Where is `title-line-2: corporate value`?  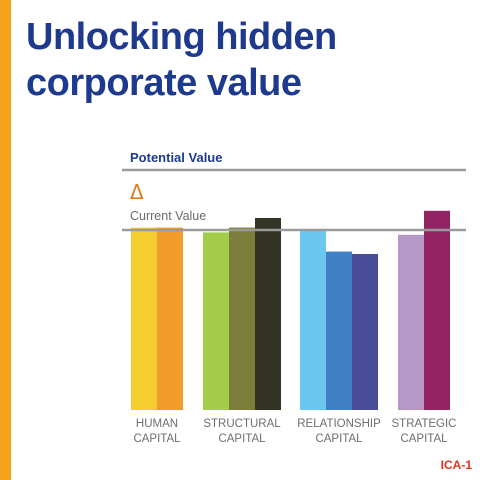 title-line-2: corporate value is located at coordinates (164, 83).